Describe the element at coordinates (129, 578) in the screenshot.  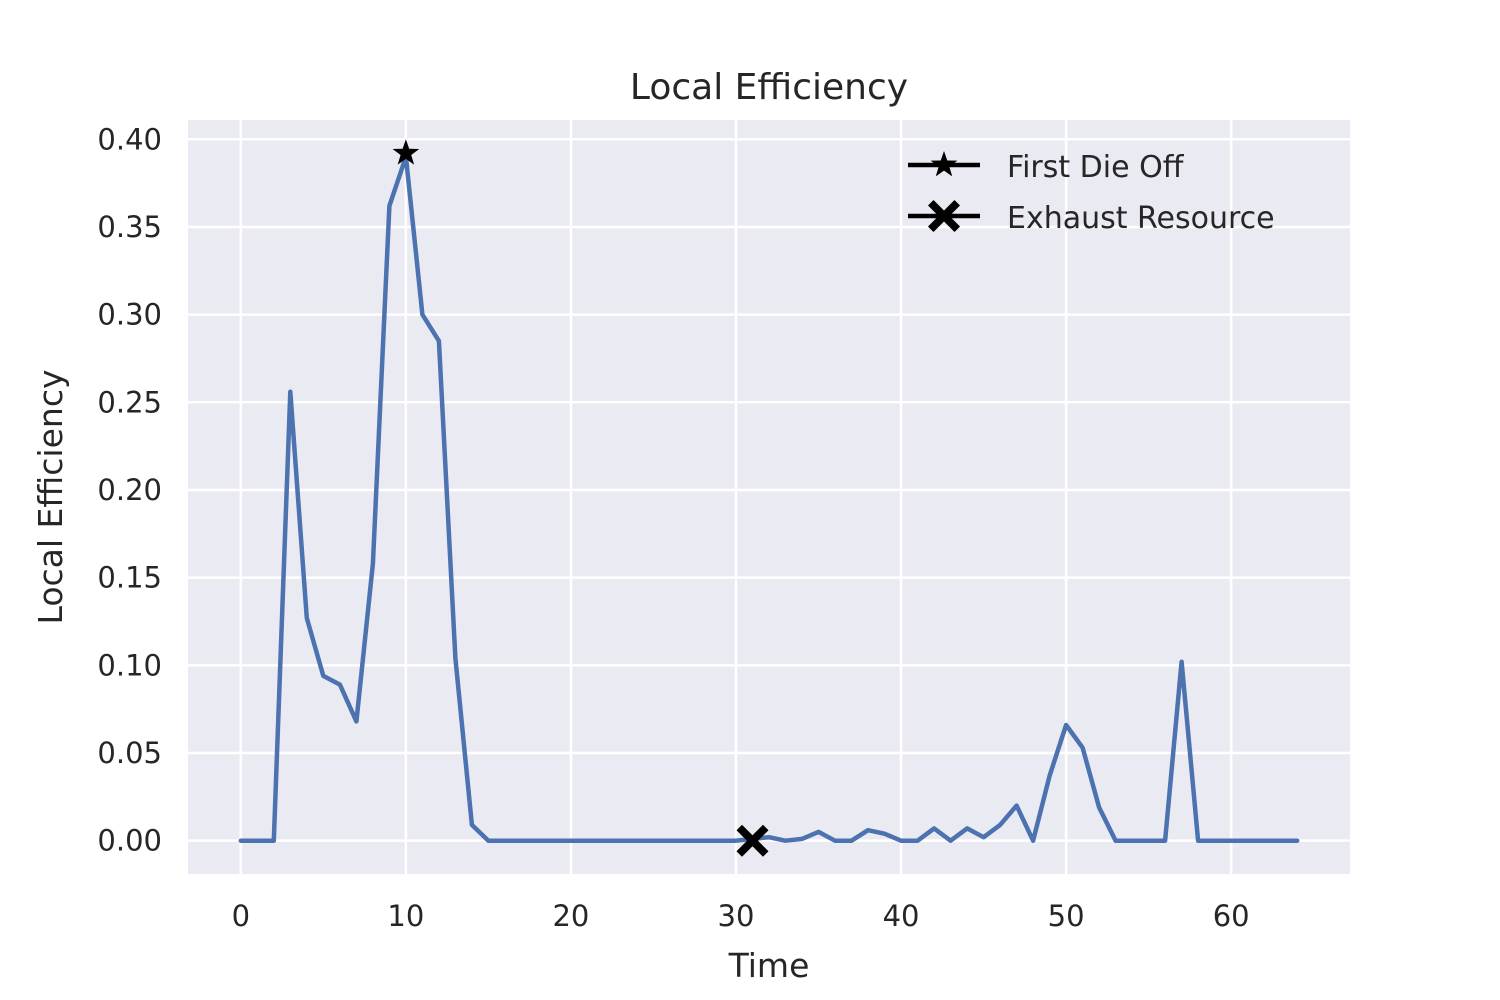
I see `y-tick-label: 0.15` at that location.